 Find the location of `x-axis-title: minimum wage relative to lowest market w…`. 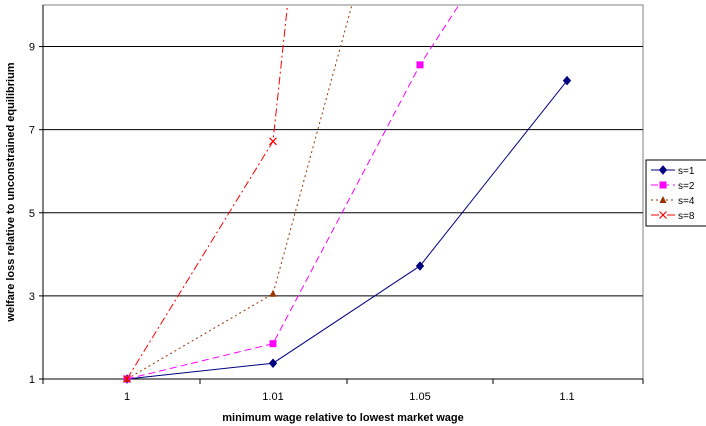

x-axis-title: minimum wage relative to lowest market w… is located at coordinates (342, 418).